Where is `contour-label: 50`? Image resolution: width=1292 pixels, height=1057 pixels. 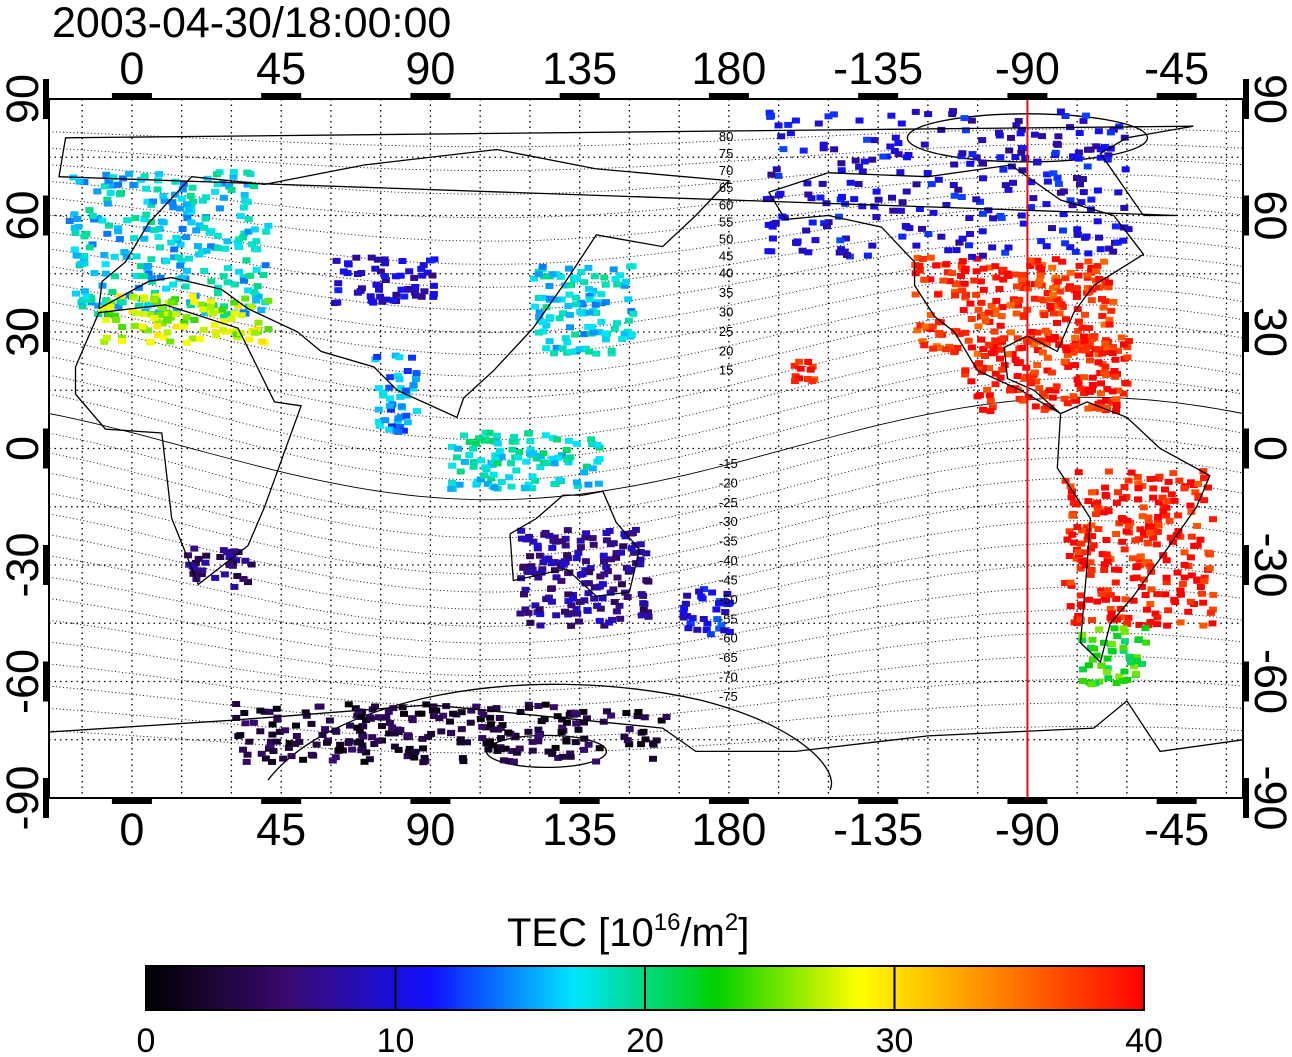
contour-label: 50 is located at coordinates (726, 238).